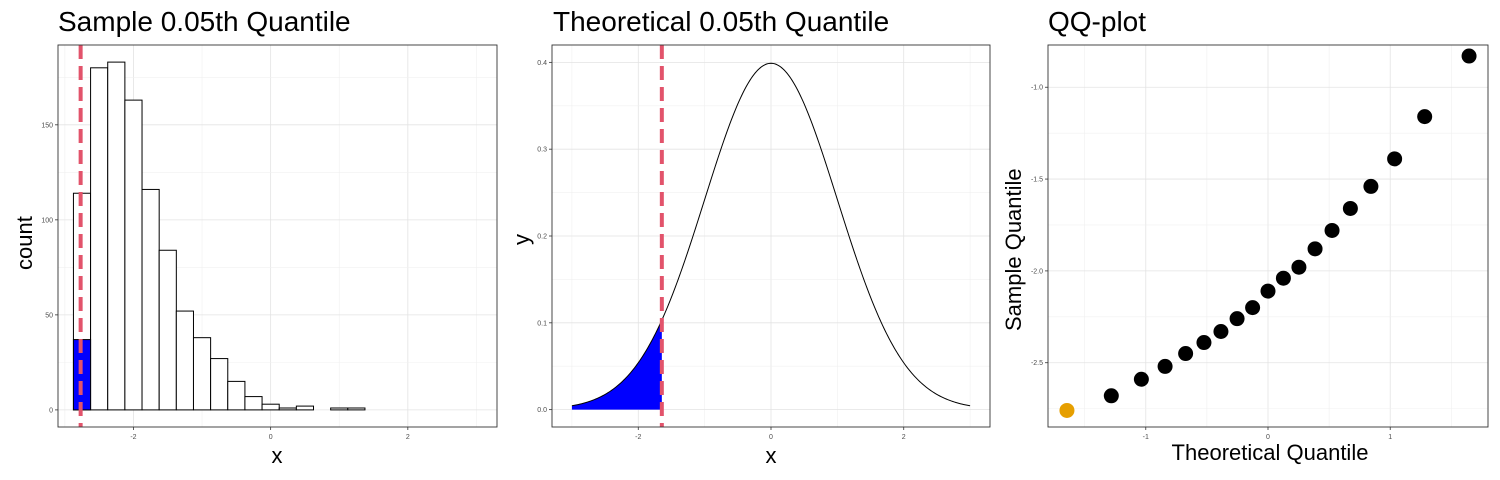  What do you see at coordinates (542, 323) in the screenshot?
I see `y-tick-label: 0.1` at bounding box center [542, 323].